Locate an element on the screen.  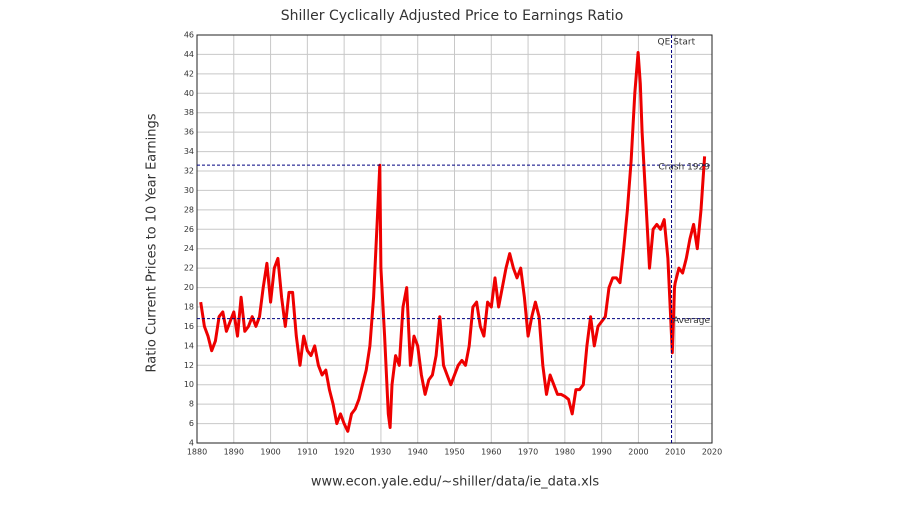
y-tick-label: 30 is located at coordinates (189, 190).